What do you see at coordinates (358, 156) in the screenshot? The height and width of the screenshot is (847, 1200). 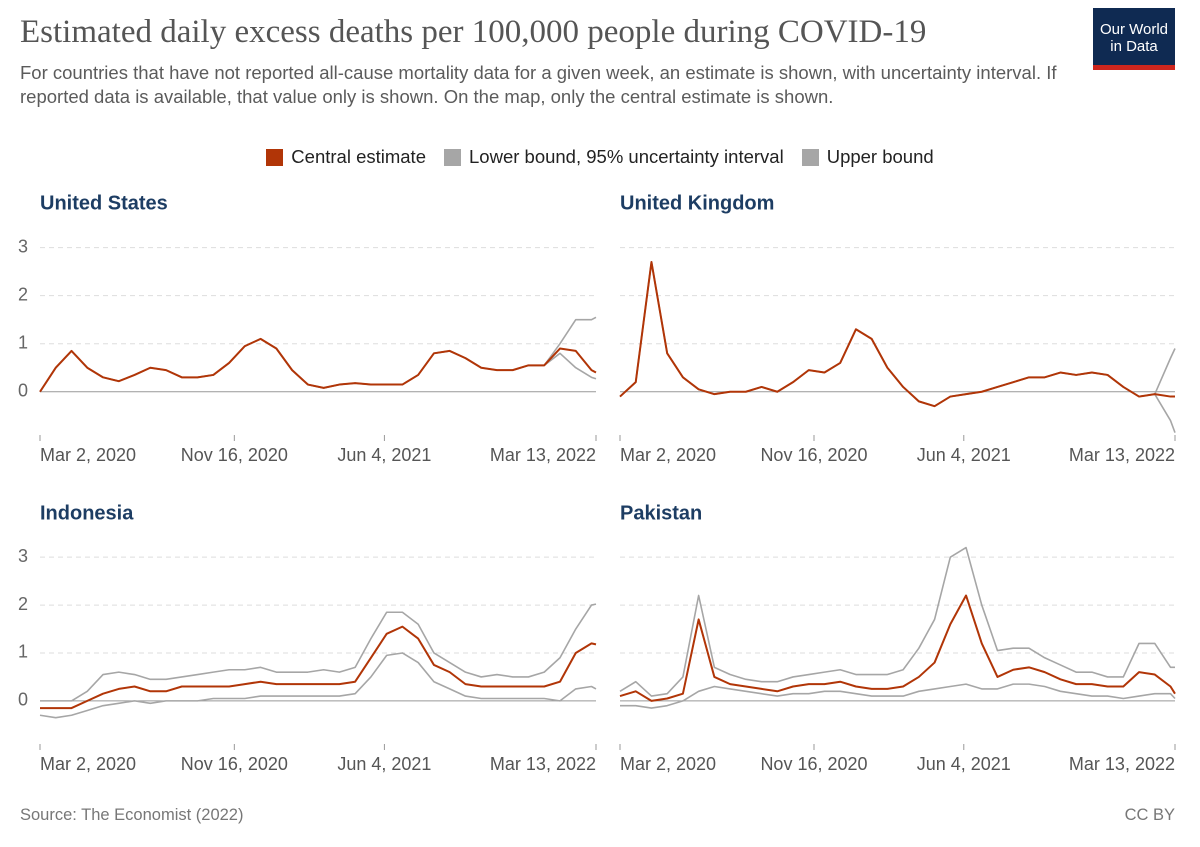 I see `legend-label: Central estimate` at bounding box center [358, 156].